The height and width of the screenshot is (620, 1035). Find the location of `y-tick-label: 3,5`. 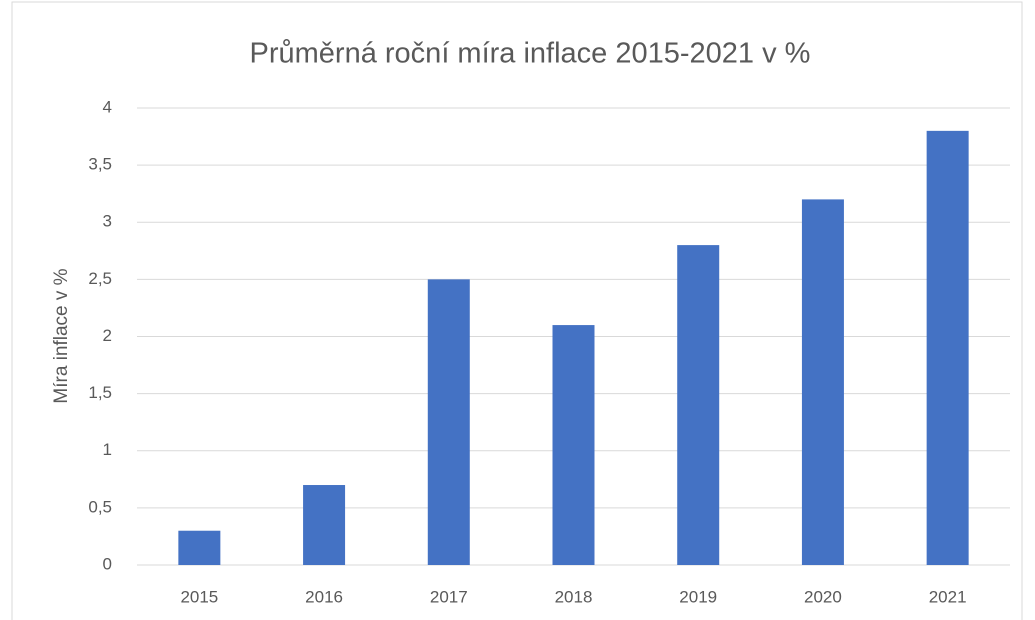

y-tick-label: 3,5 is located at coordinates (100, 164).